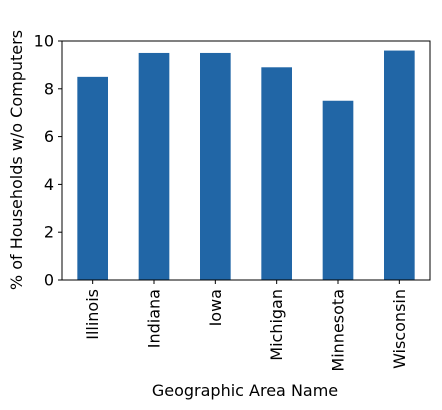 The image size is (442, 410). What do you see at coordinates (399, 165) in the screenshot?
I see `bar-wisconsin` at bounding box center [399, 165].